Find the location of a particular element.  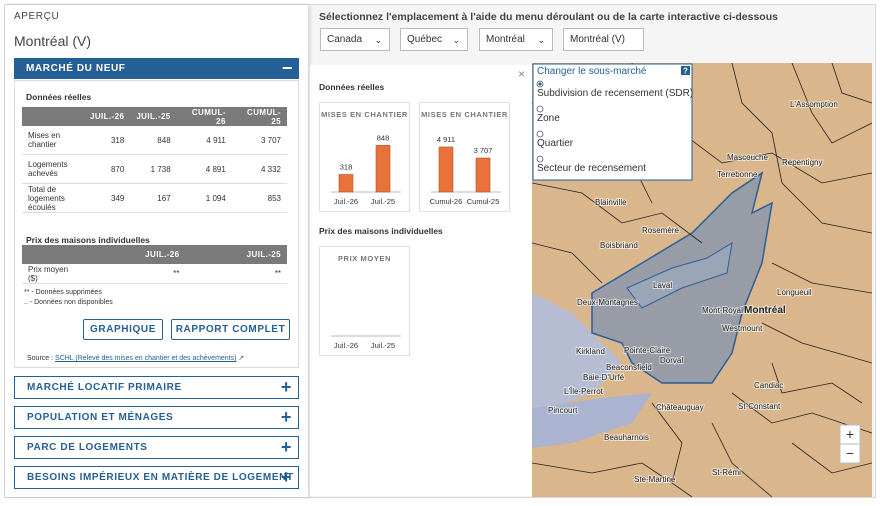

place-label: Candiac is located at coordinates (768, 385).